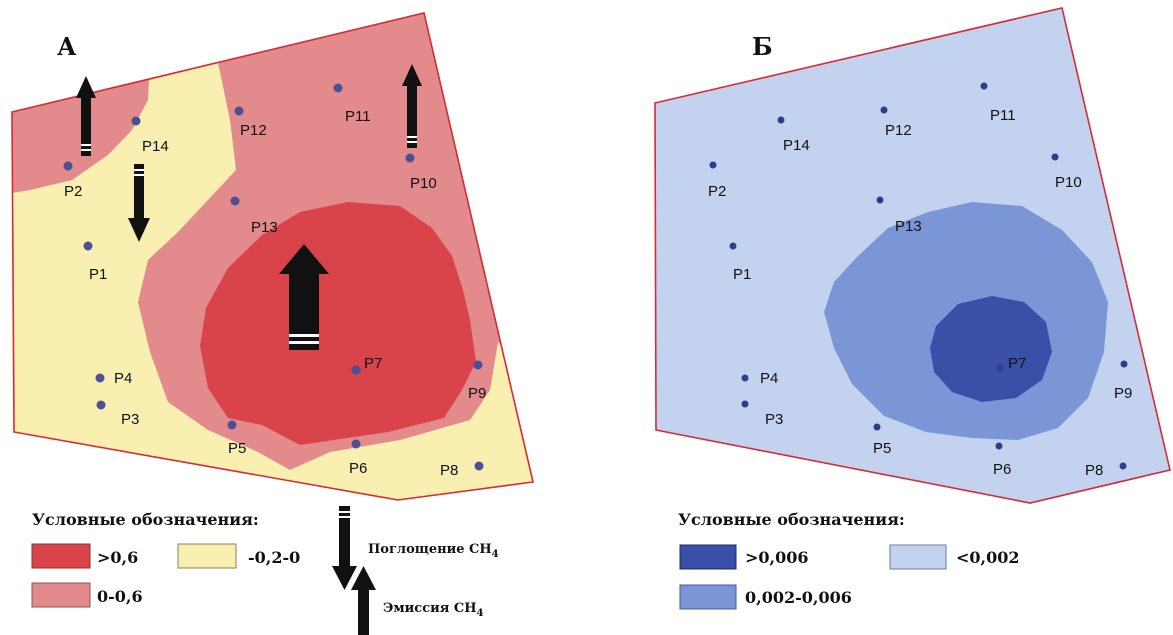 The width and height of the screenshot is (1173, 635). I want to click on zone-gt-0.6, so click(338, 323).